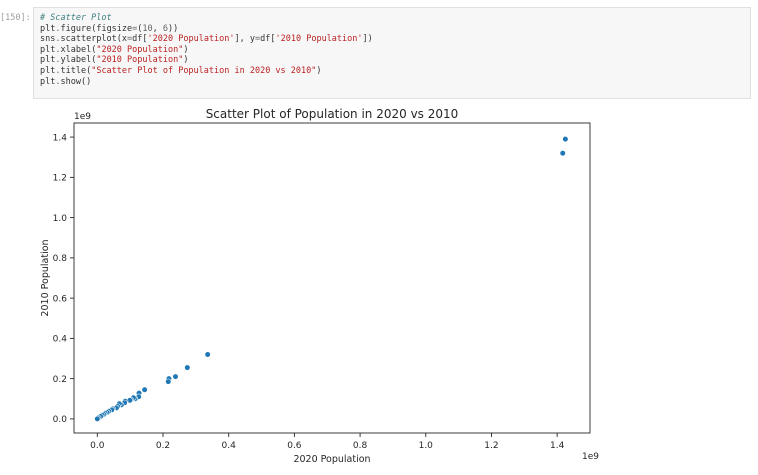 The height and width of the screenshot is (475, 758). Describe the element at coordinates (395, 18) in the screenshot. I see `code-line: # Scatter Plot` at that location.